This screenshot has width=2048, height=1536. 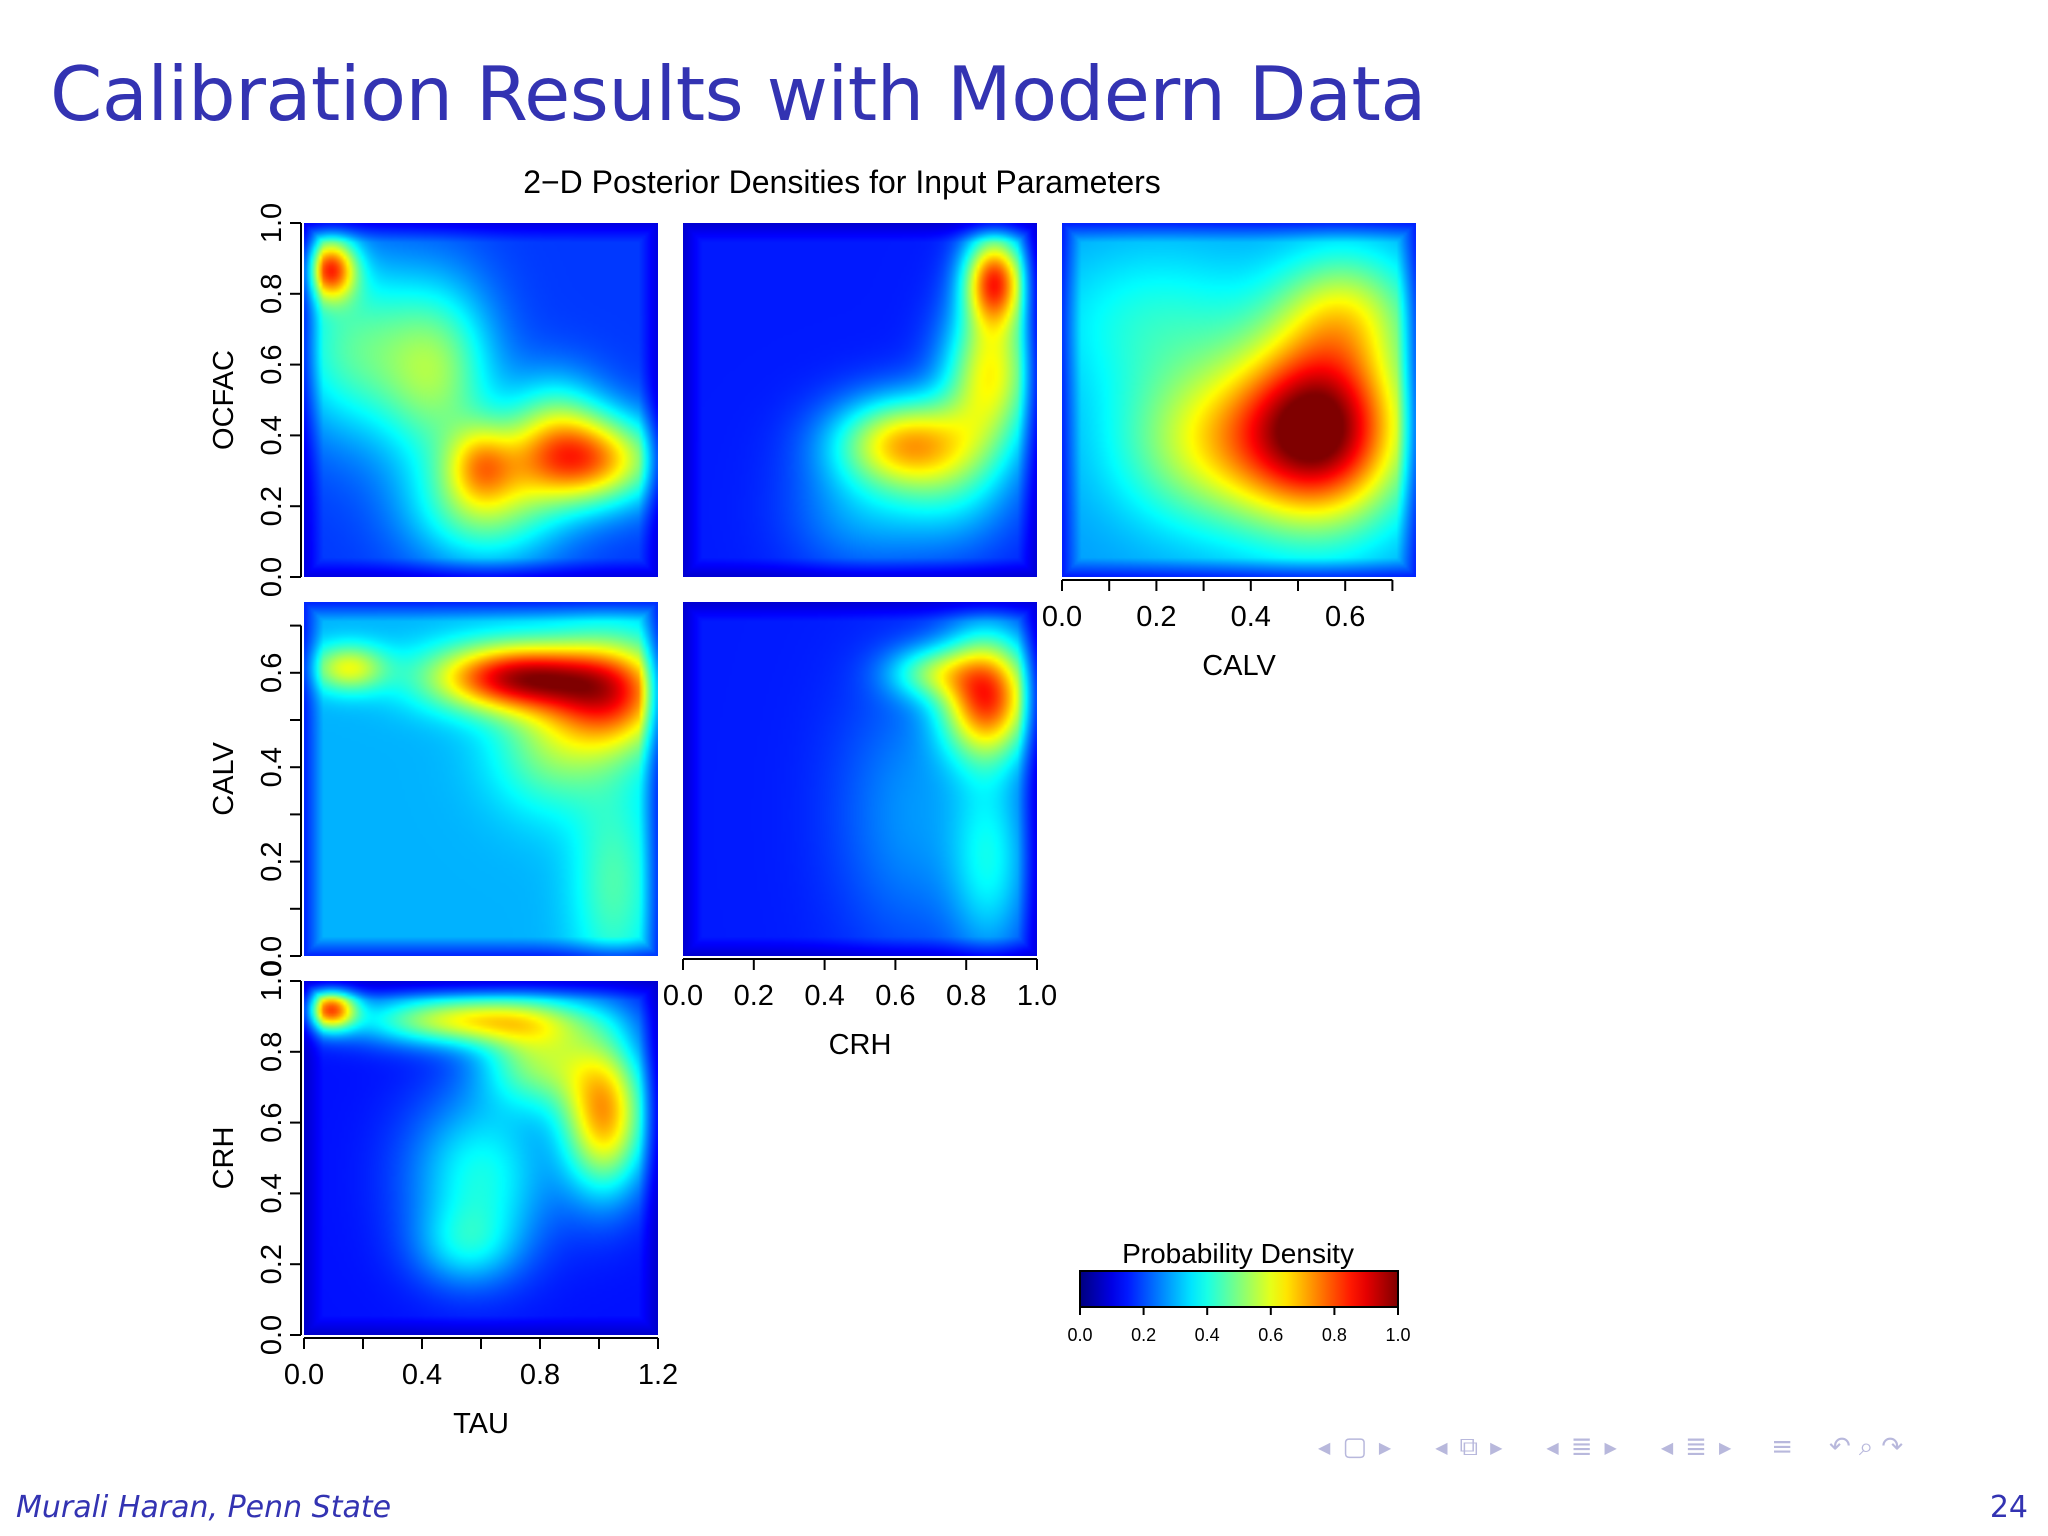 I want to click on axis-label-ocfac: OCFAC, so click(x=224, y=400).